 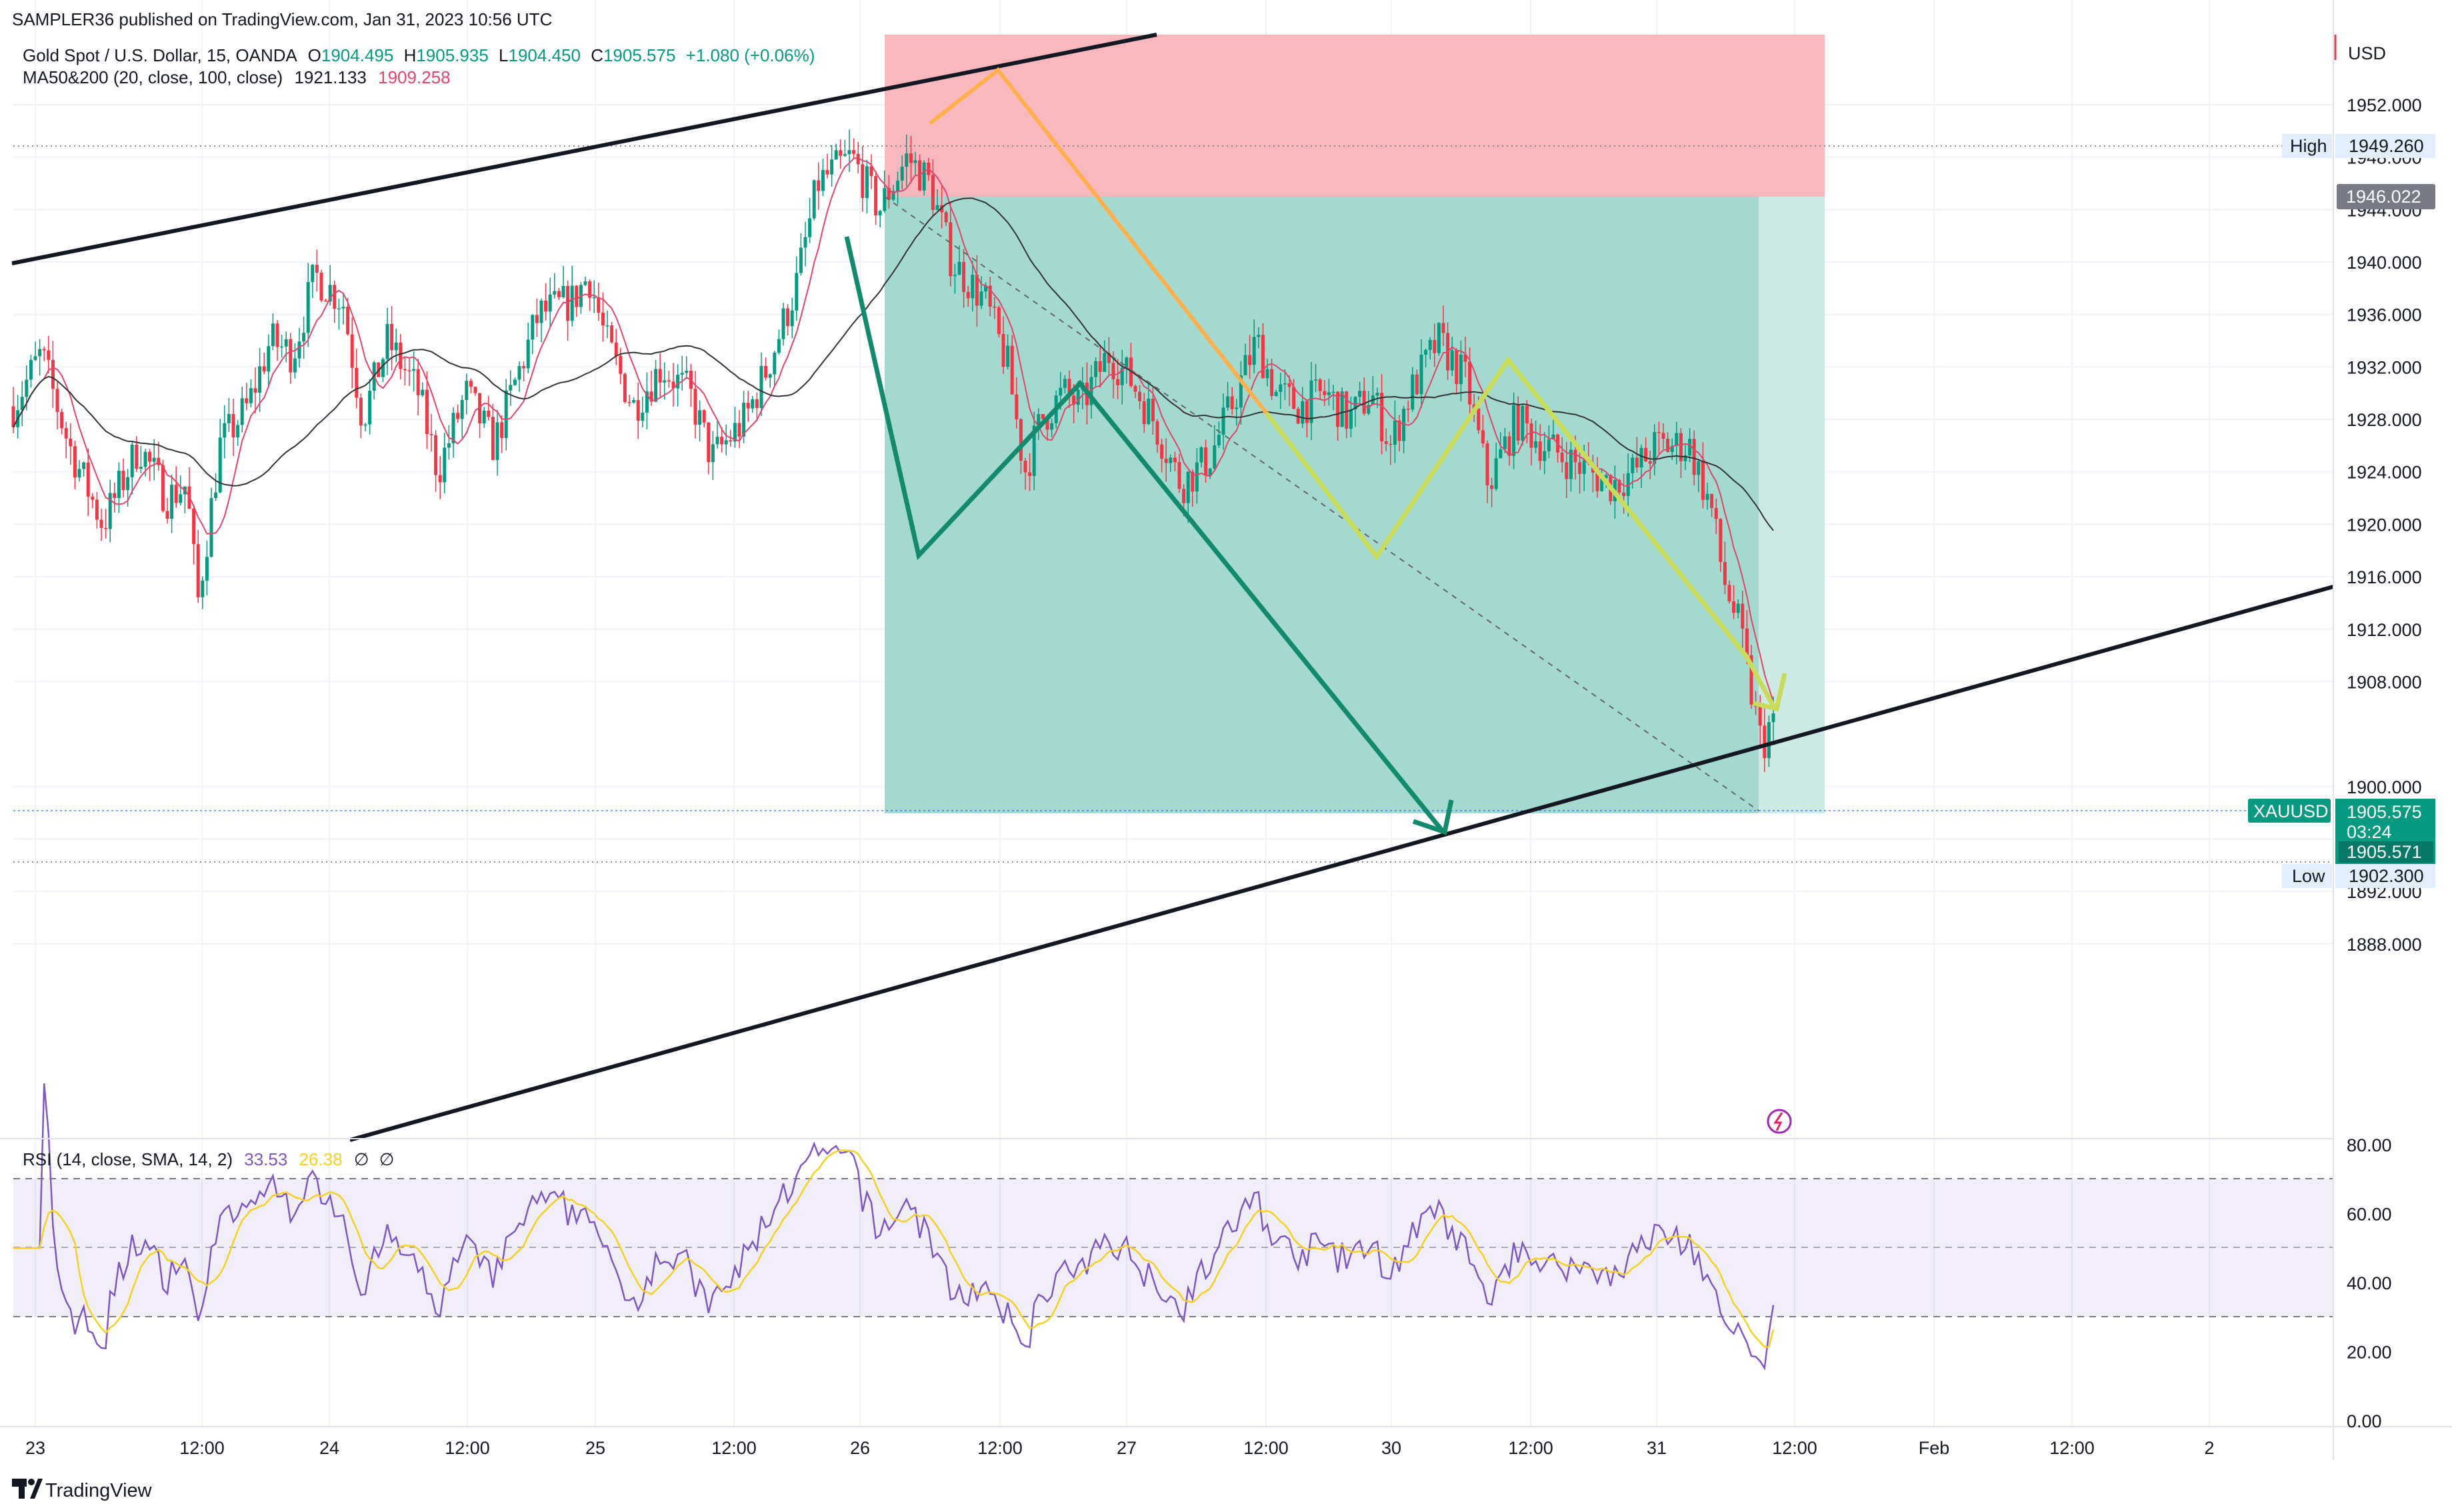 I want to click on time-axis-label: 27, so click(x=1127, y=1448).